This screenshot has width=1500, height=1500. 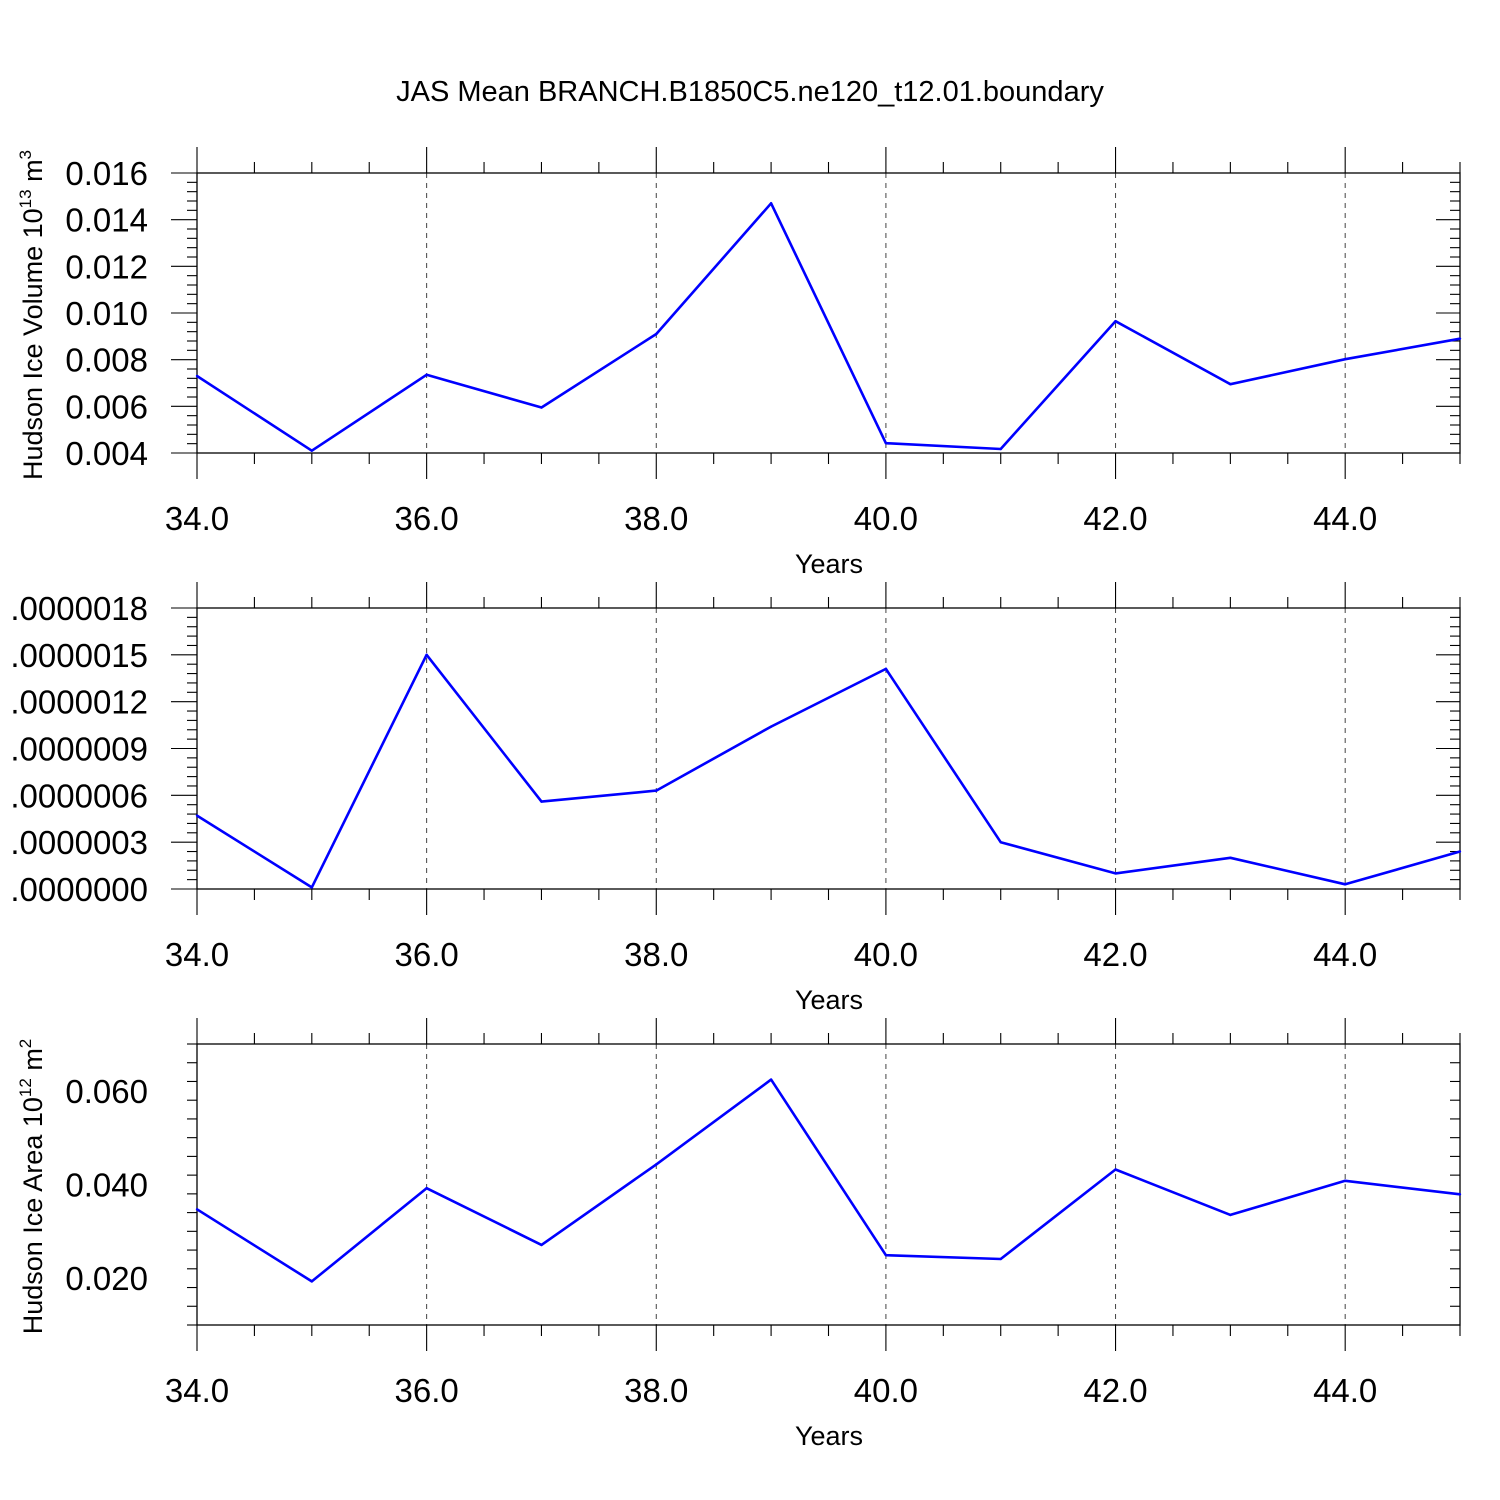 I want to click on y-tick-label: 0.006, so click(x=106, y=406).